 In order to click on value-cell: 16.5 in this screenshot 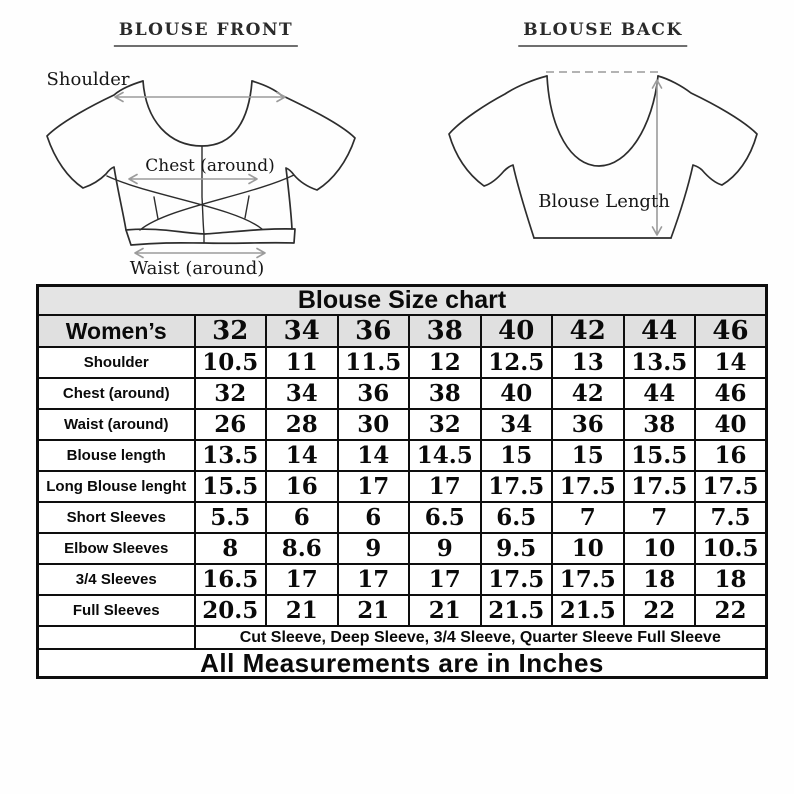, I will do `click(230, 579)`.